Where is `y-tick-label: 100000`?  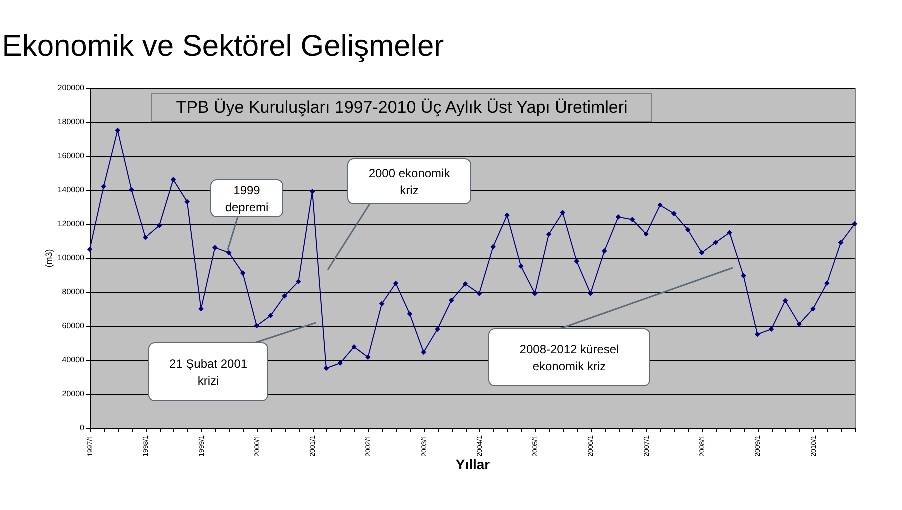
y-tick-label: 100000 is located at coordinates (72, 258).